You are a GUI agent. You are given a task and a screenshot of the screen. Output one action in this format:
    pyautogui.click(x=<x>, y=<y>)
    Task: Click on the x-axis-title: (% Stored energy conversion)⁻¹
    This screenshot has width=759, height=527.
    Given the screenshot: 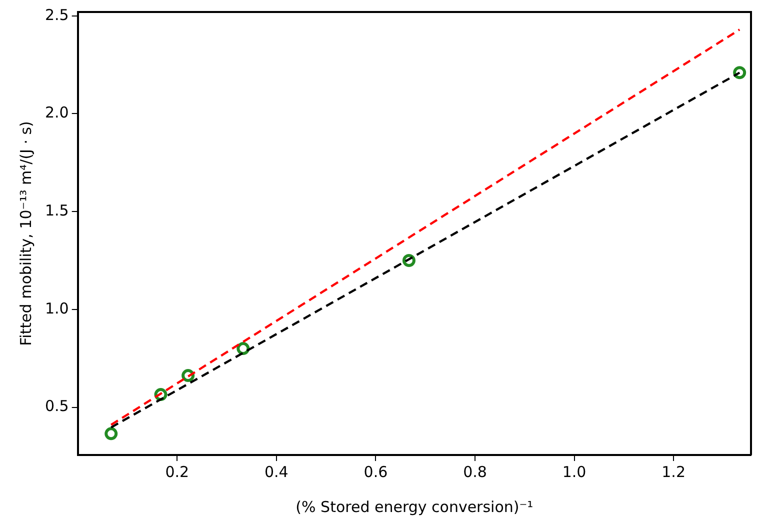 What is the action you would take?
    pyautogui.click(x=415, y=507)
    